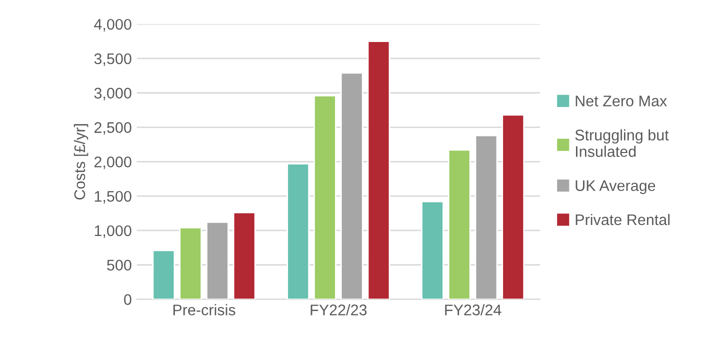 The height and width of the screenshot is (344, 720). I want to click on legend-label: Net Zero Max, so click(621, 101).